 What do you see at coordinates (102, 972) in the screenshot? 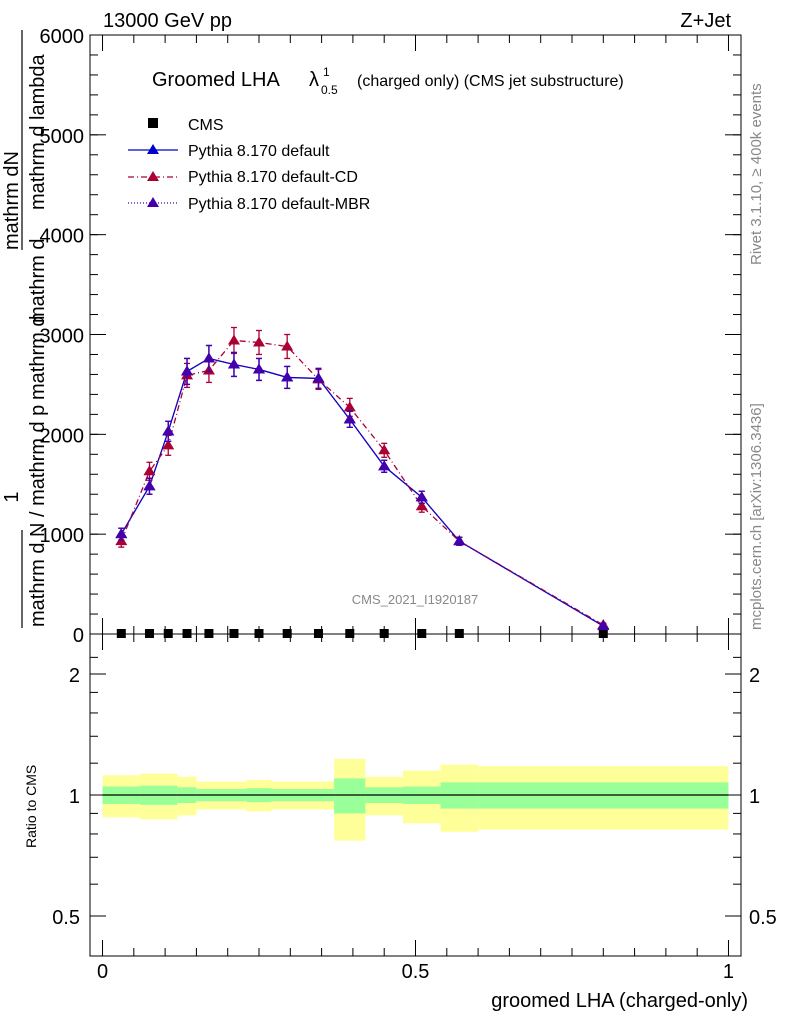
I see `x-tick-label: 0` at bounding box center [102, 972].